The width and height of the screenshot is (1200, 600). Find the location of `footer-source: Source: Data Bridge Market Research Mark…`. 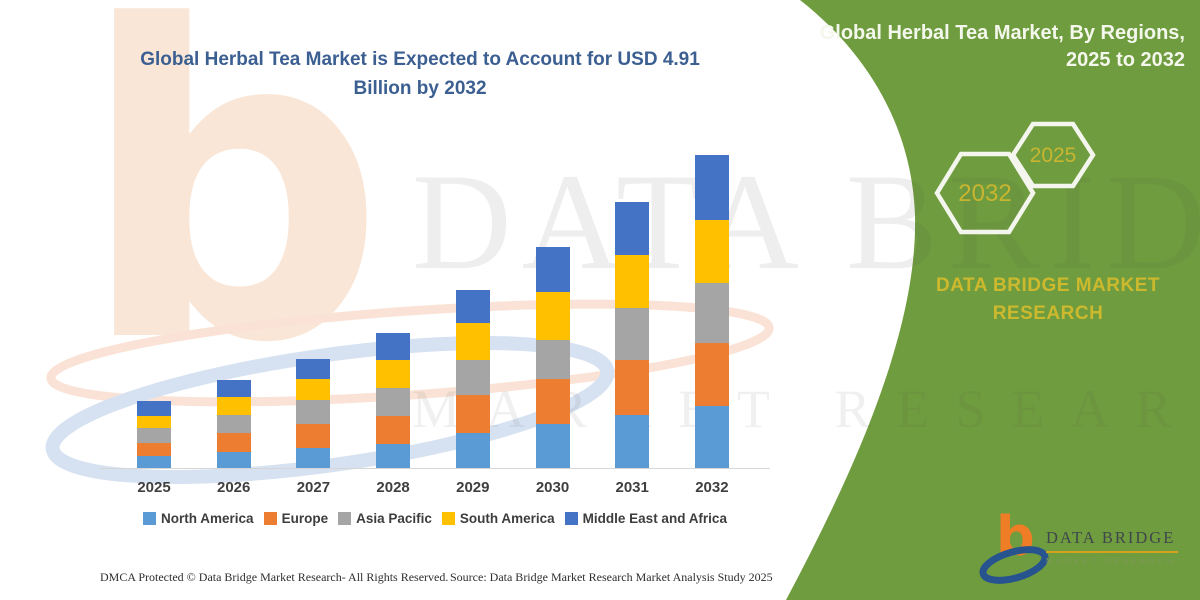

footer-source: Source: Data Bridge Market Research Mark… is located at coordinates (611, 577).